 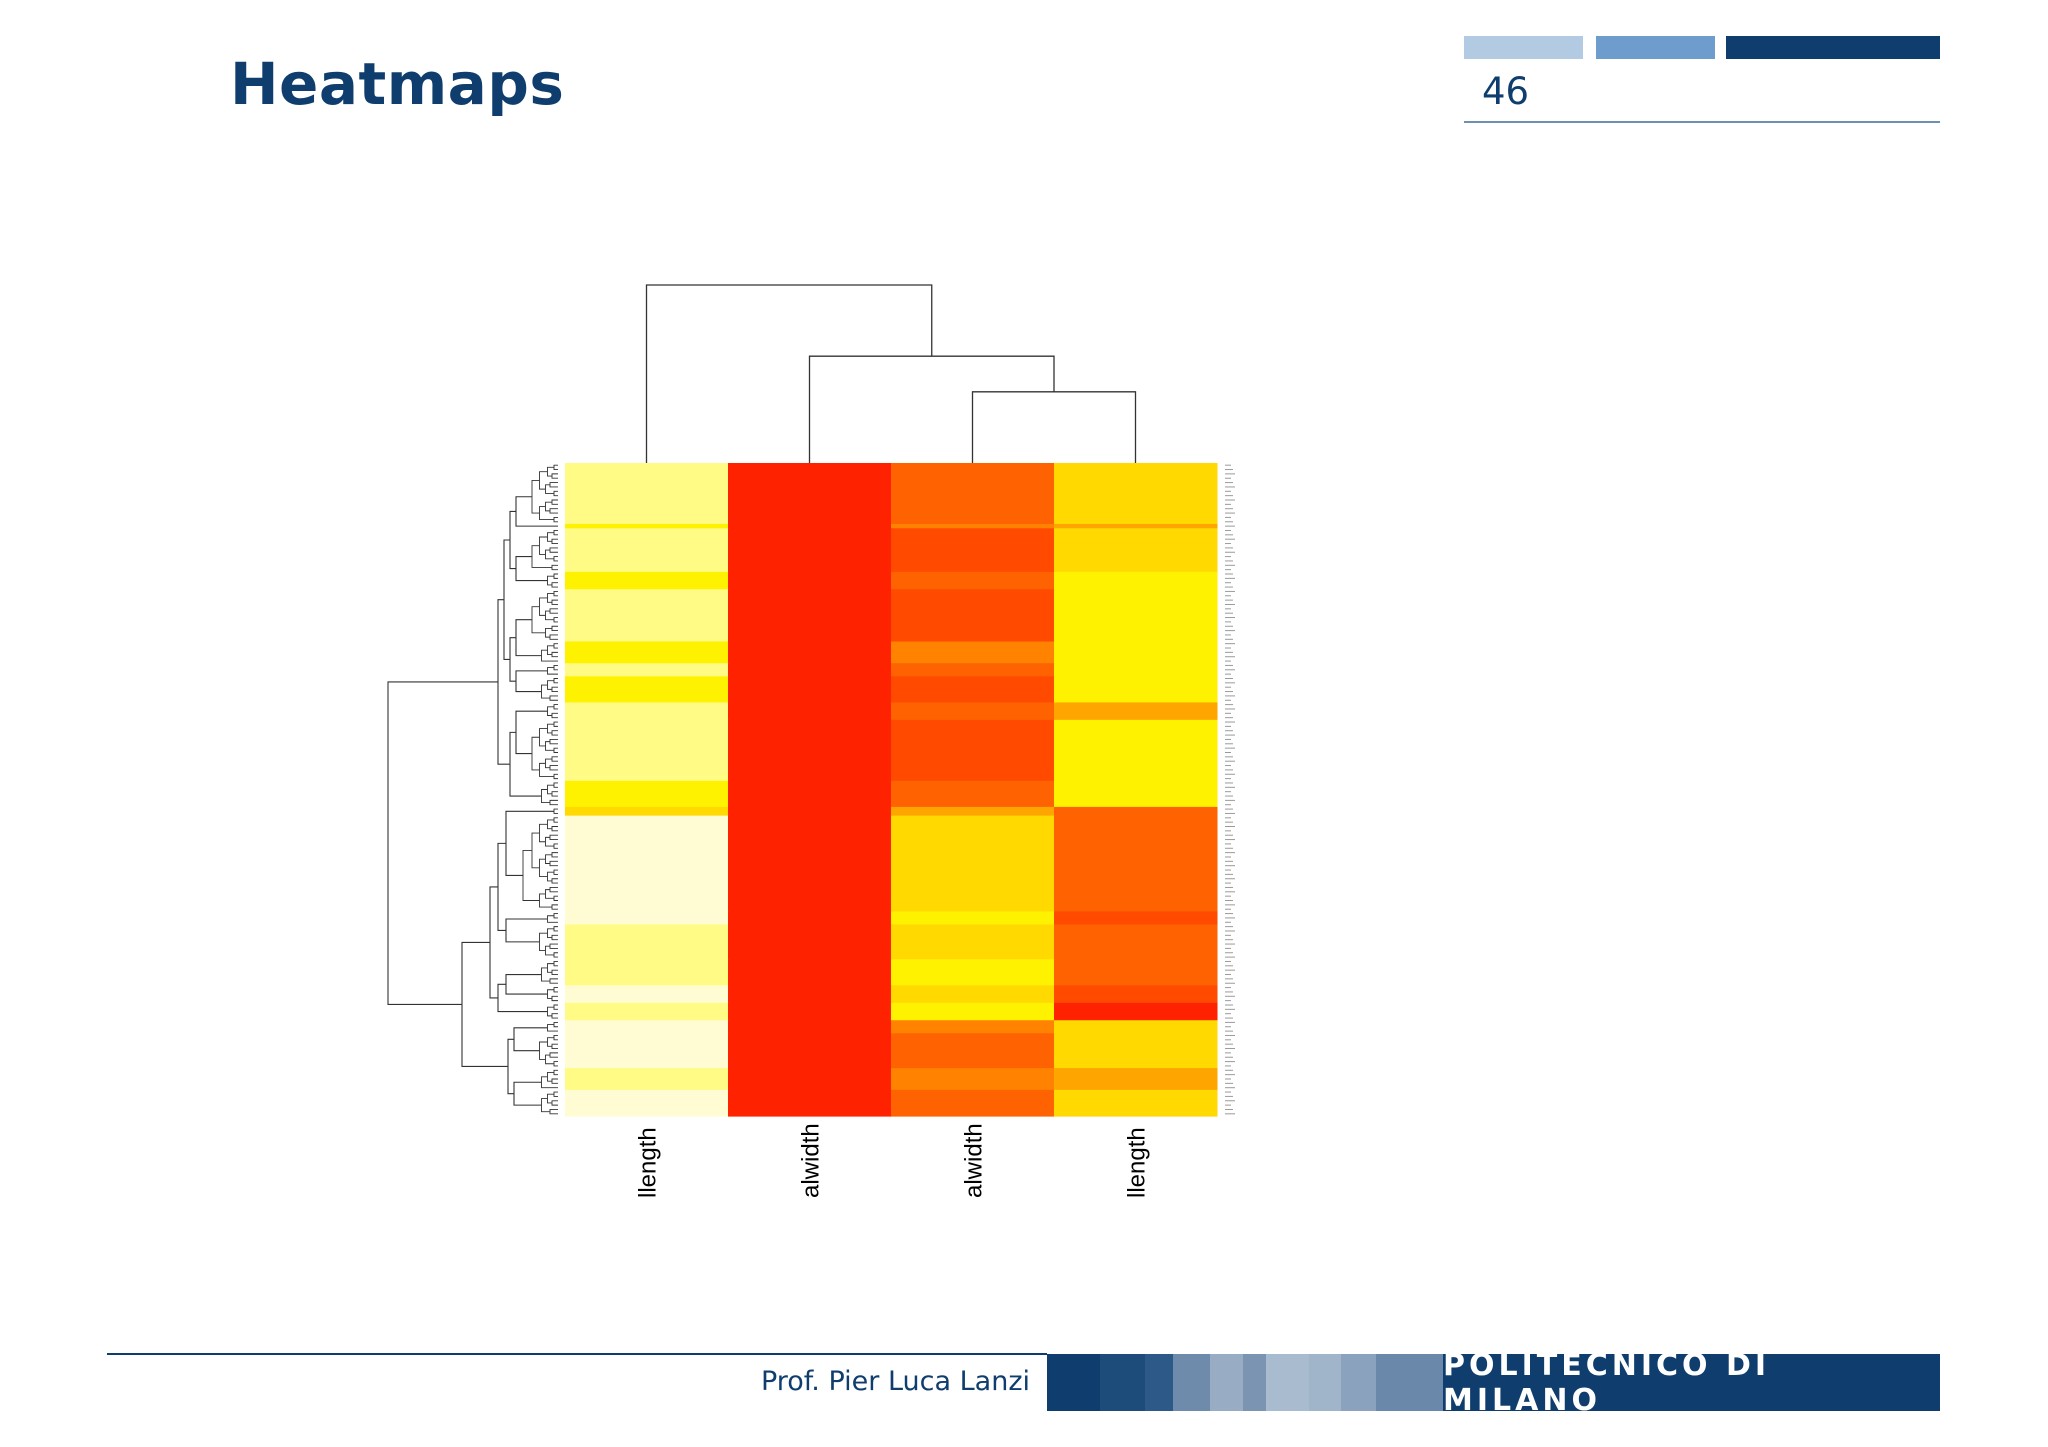 What do you see at coordinates (811, 1160) in the screenshot?
I see `column-label: alwidth` at bounding box center [811, 1160].